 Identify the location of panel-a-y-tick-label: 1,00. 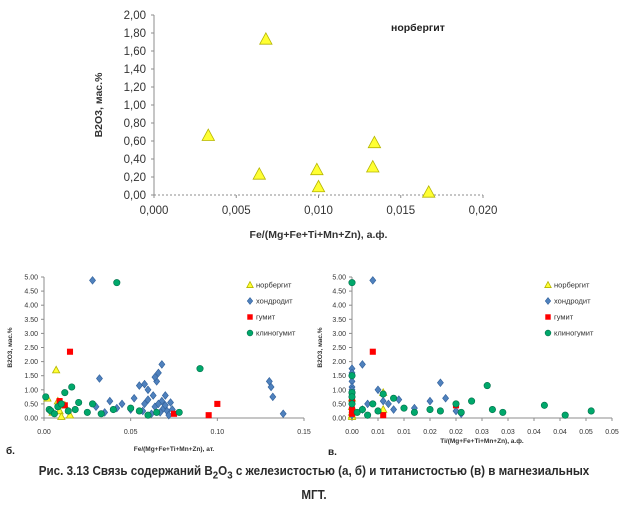
(135, 106).